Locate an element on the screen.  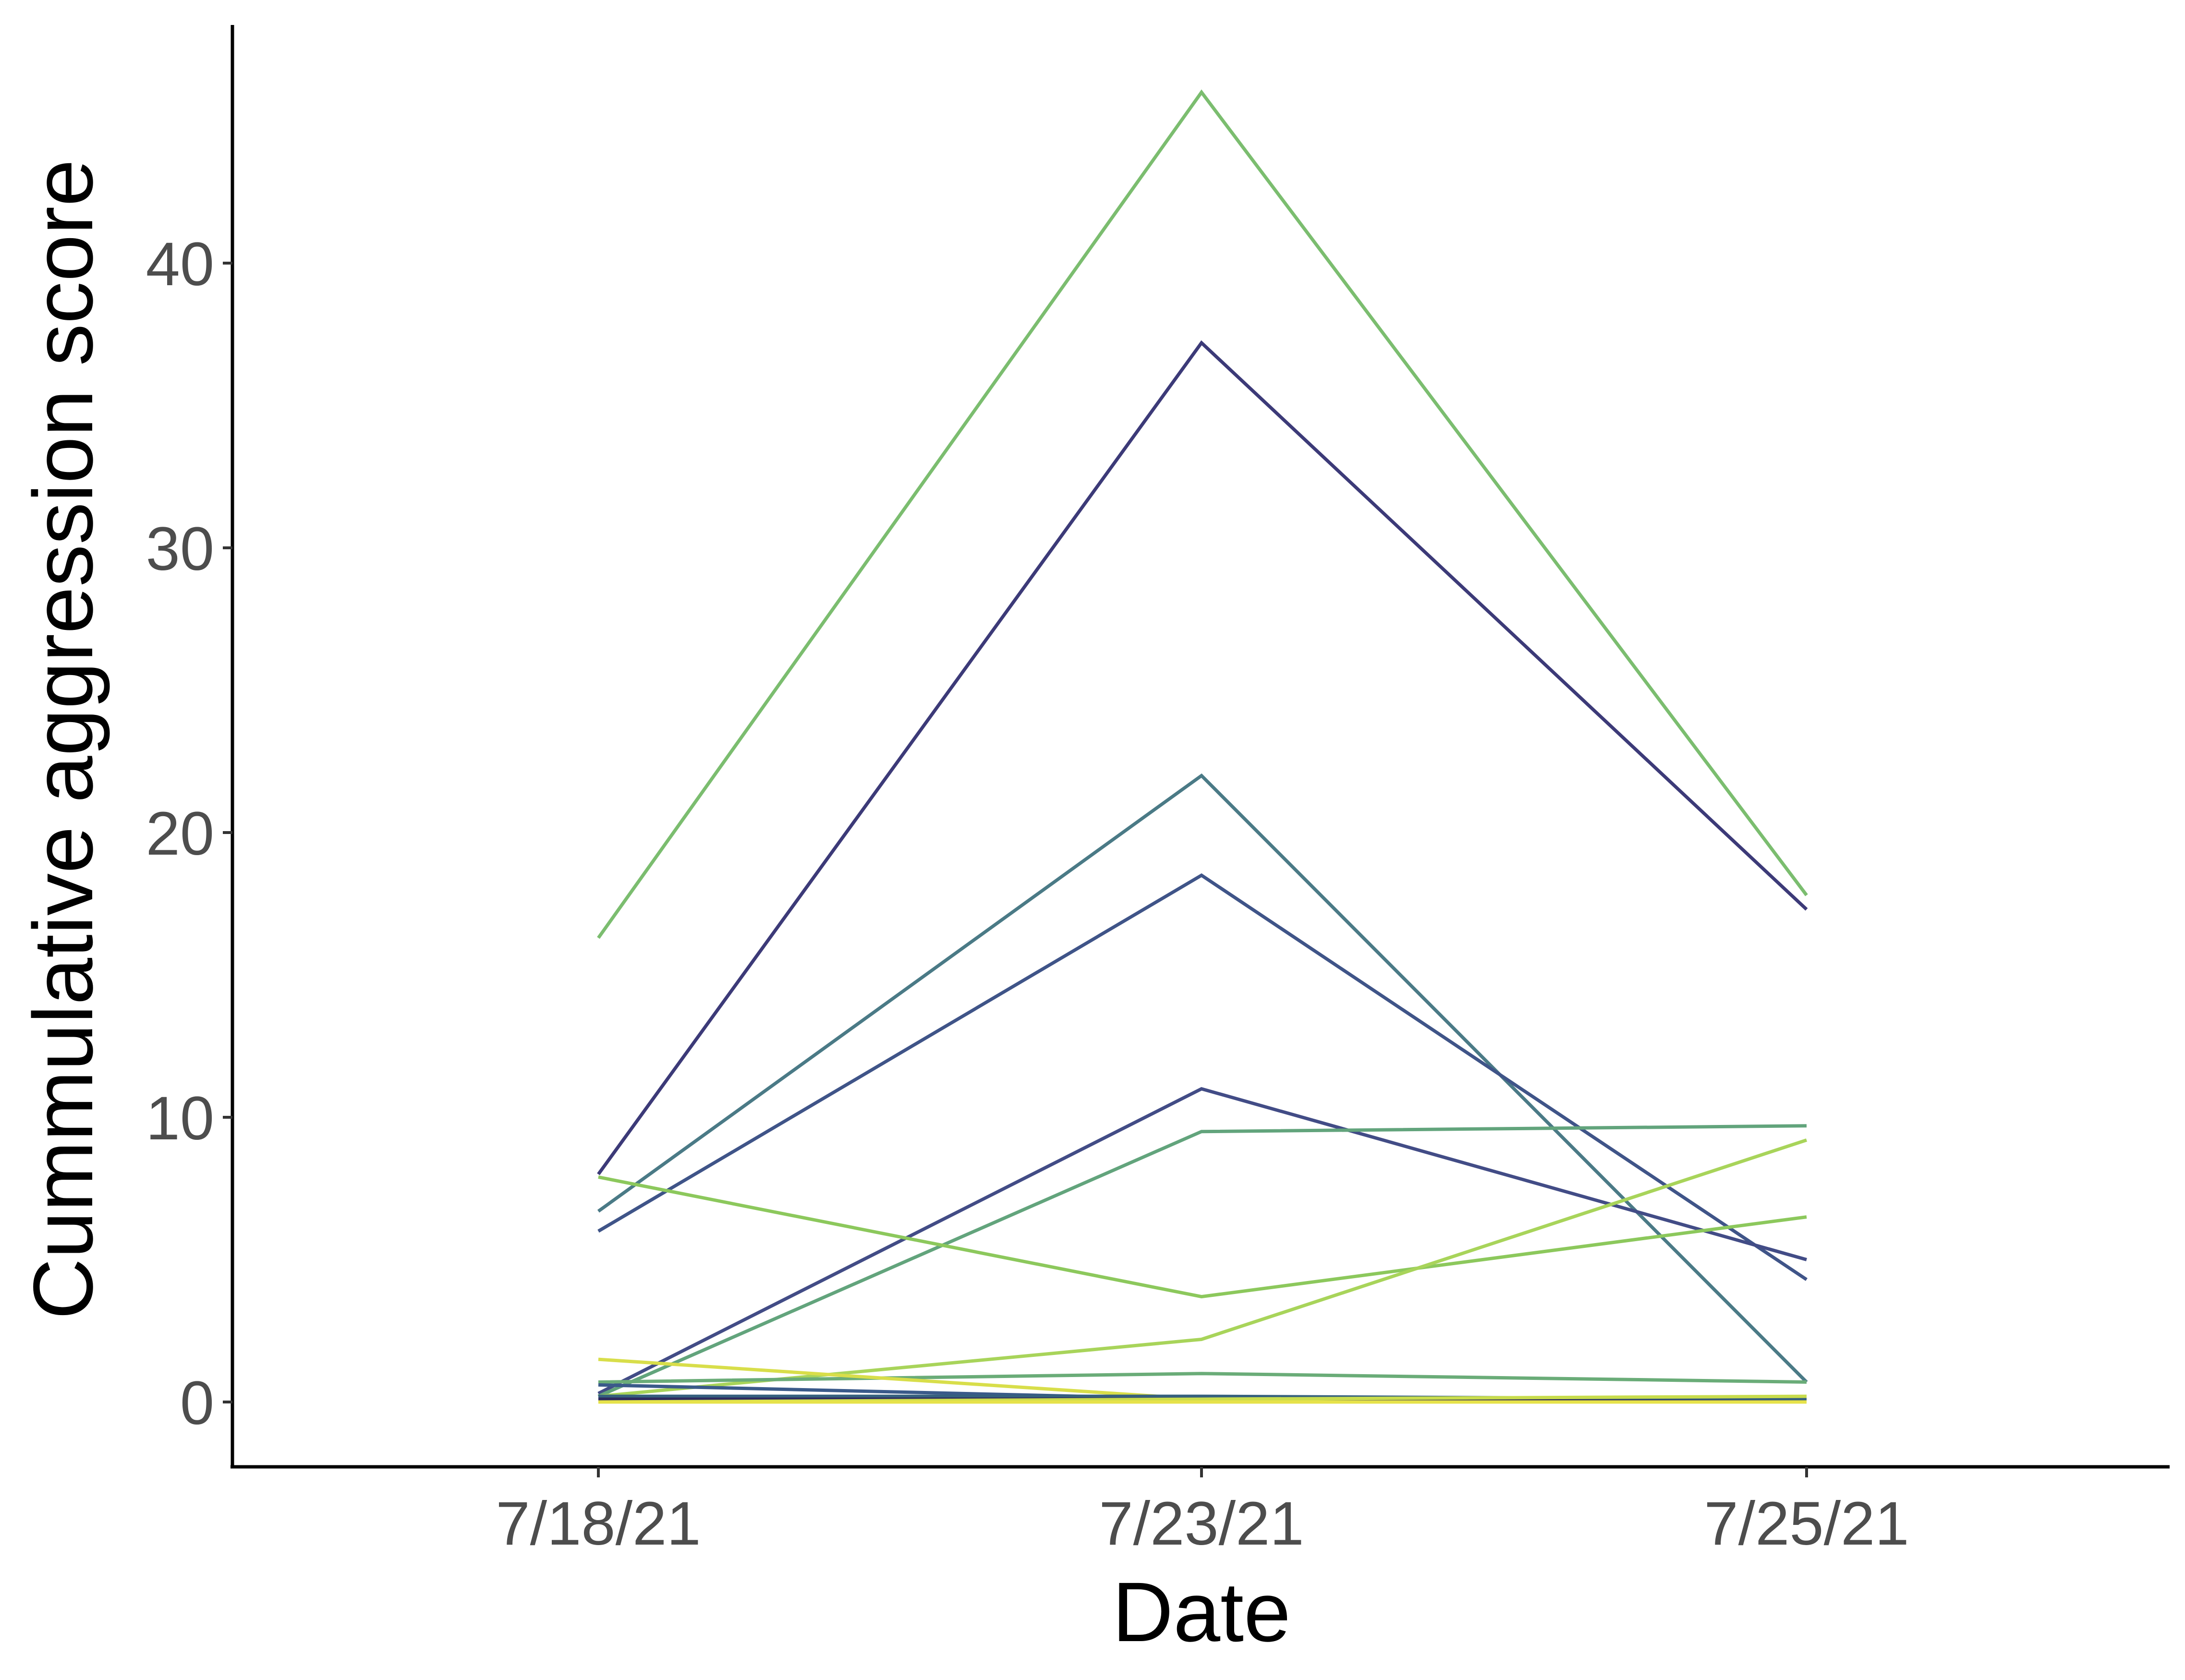
y-tick-label: 40 is located at coordinates (180, 264).